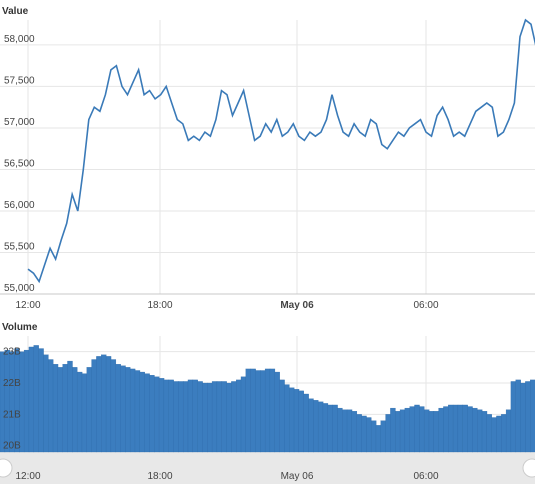 Image resolution: width=535 pixels, height=490 pixels. Describe the element at coordinates (12, 352) in the screenshot. I see `volume-y-tick-label: 23B` at that location.